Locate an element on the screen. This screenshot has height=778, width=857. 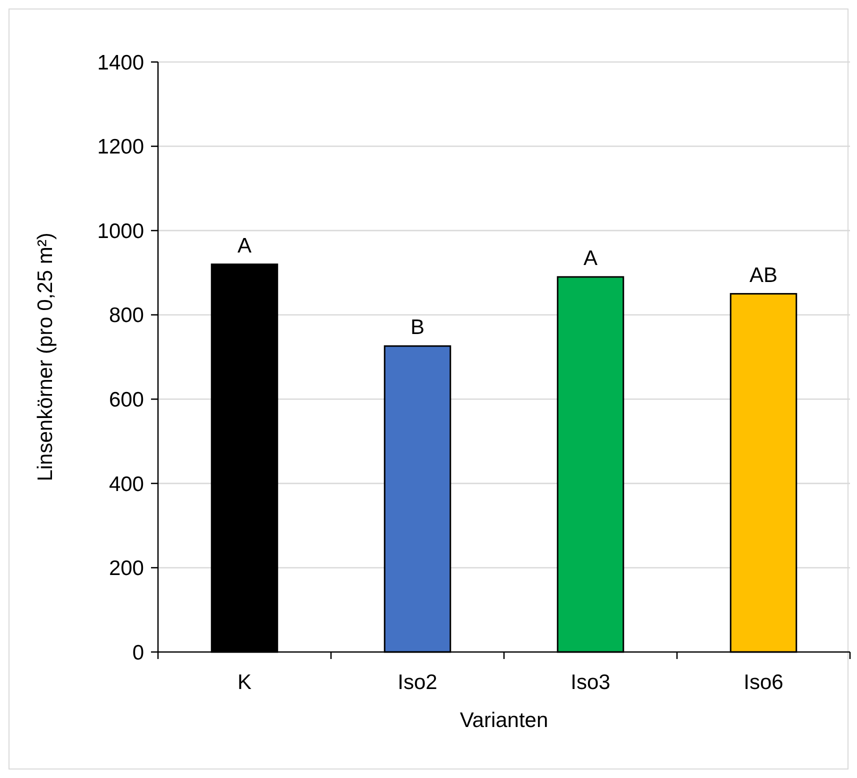
annotation: AB is located at coordinates (763, 275).